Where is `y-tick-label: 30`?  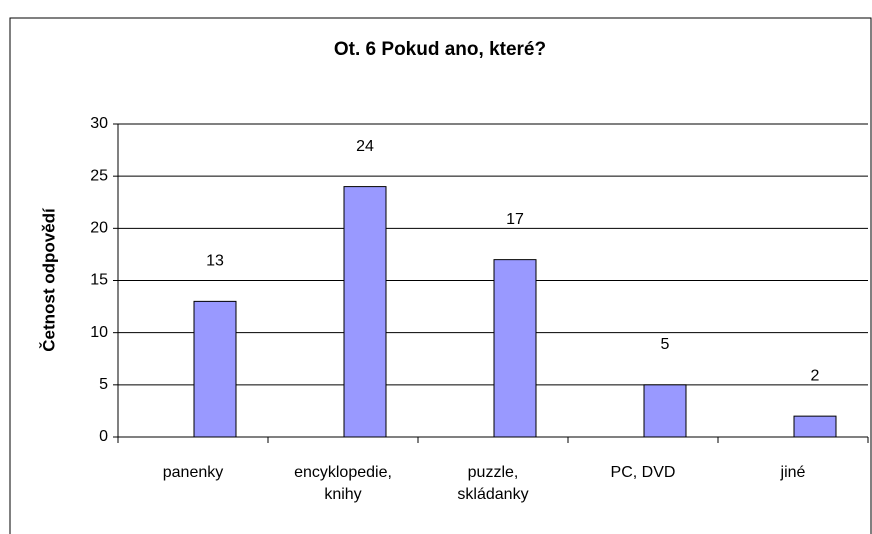 y-tick-label: 30 is located at coordinates (99, 123).